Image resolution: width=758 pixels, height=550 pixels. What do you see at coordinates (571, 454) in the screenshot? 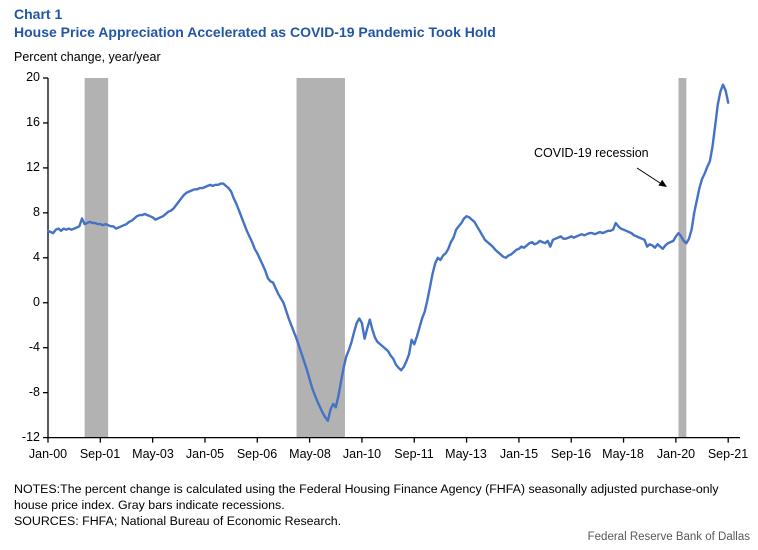
I see `x-tick-label: Sep-16` at bounding box center [571, 454].